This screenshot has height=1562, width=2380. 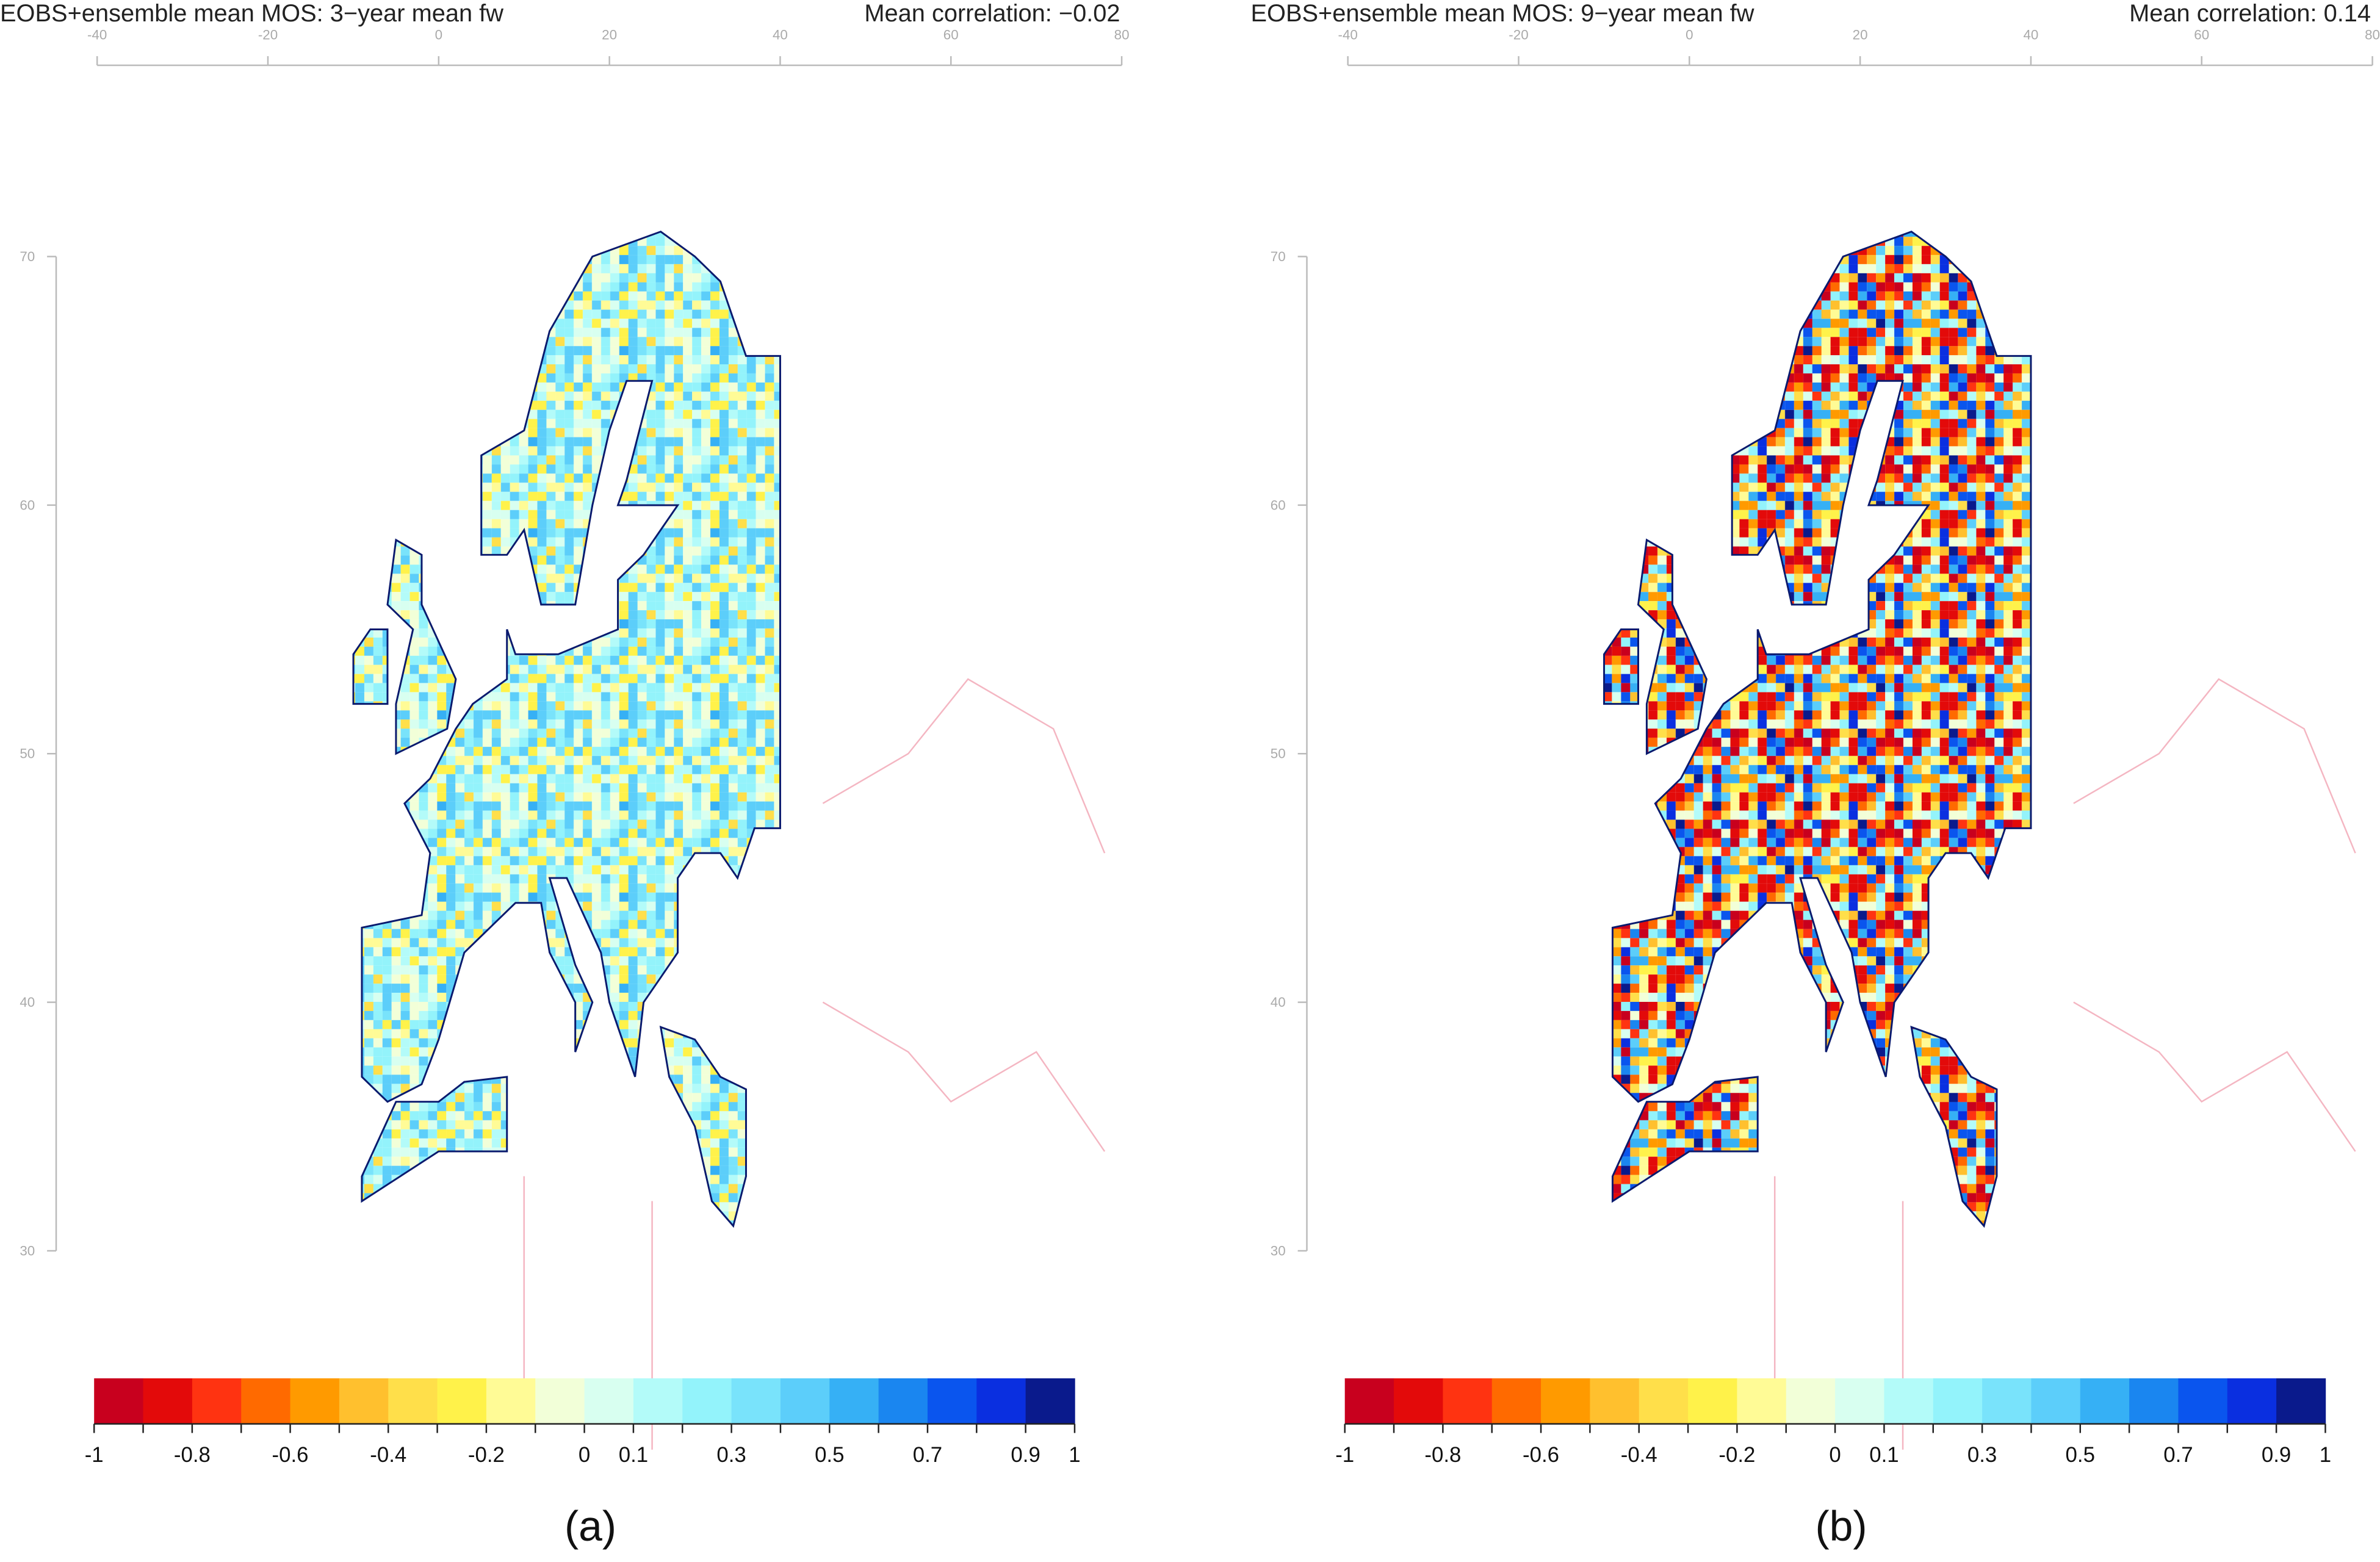 I want to click on mean-correlation: Mean correlation: 0.14, so click(x=2250, y=13).